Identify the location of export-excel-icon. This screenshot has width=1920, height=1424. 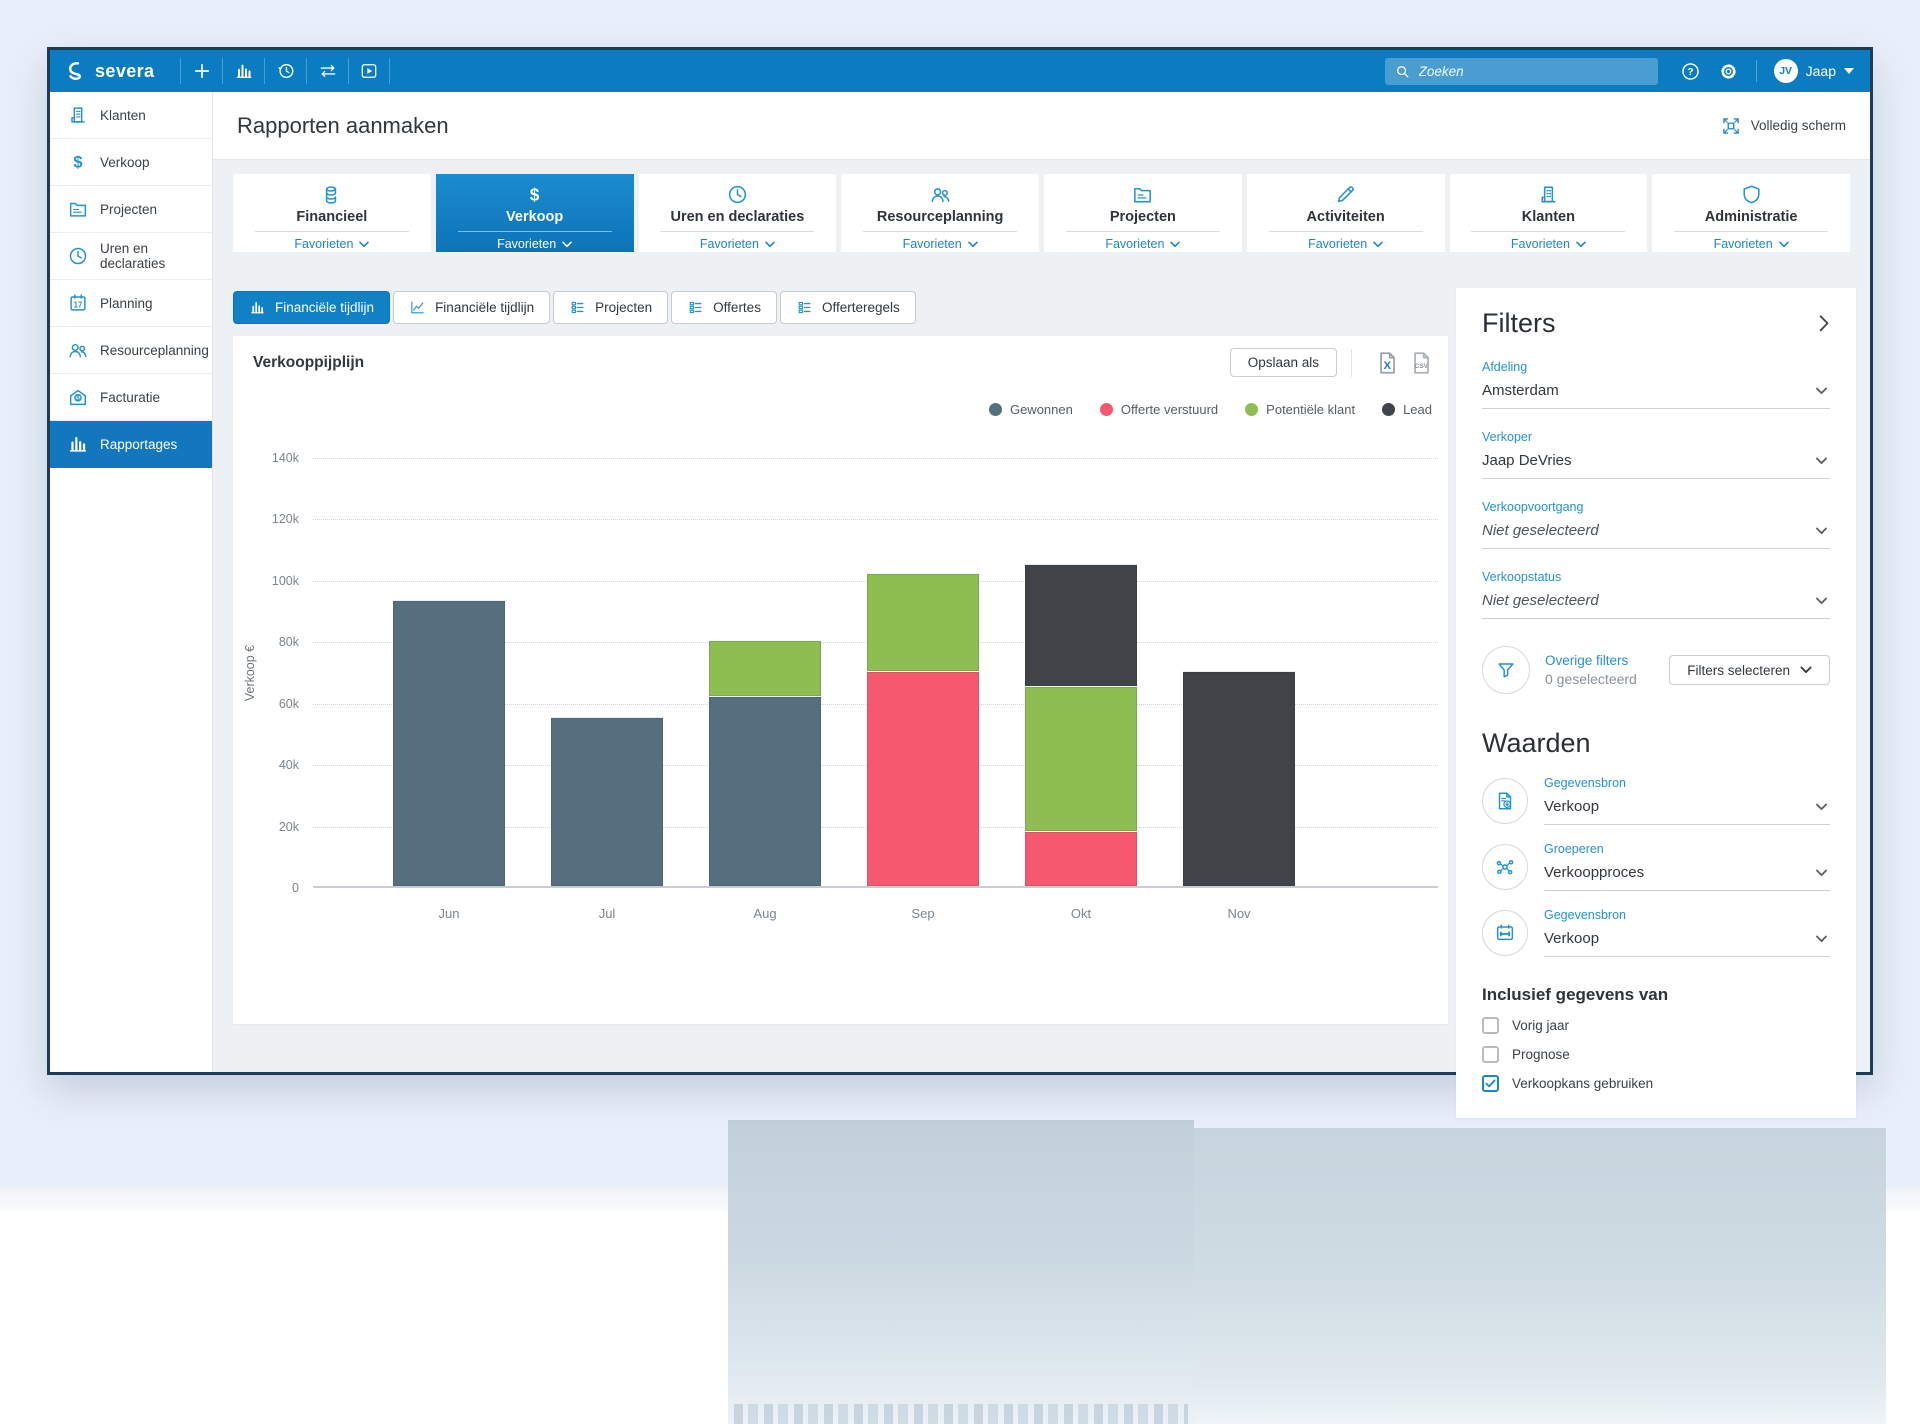
(1387, 363).